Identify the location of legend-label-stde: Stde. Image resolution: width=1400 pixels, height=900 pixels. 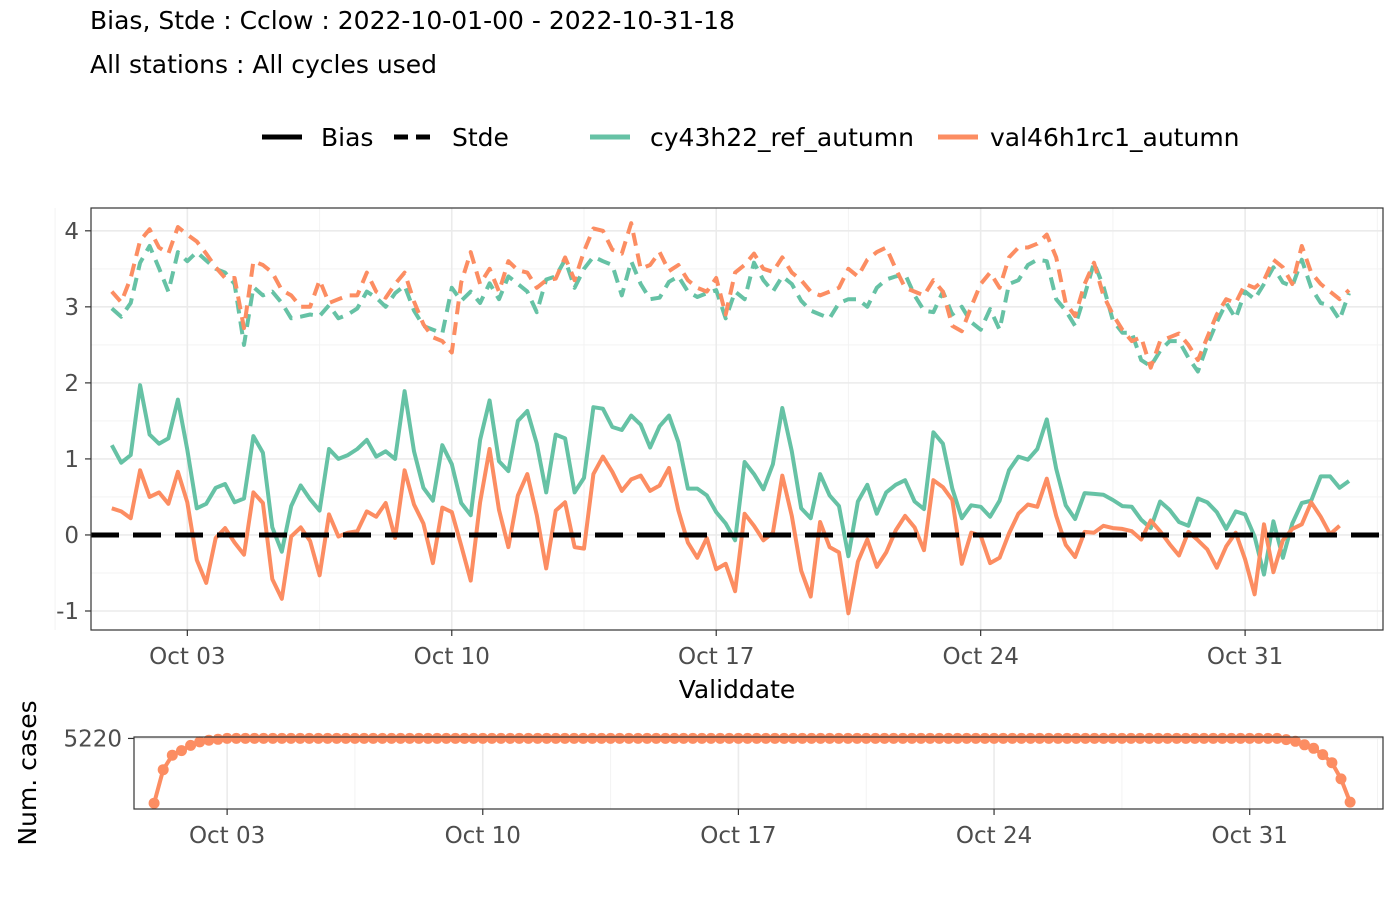
(480, 137).